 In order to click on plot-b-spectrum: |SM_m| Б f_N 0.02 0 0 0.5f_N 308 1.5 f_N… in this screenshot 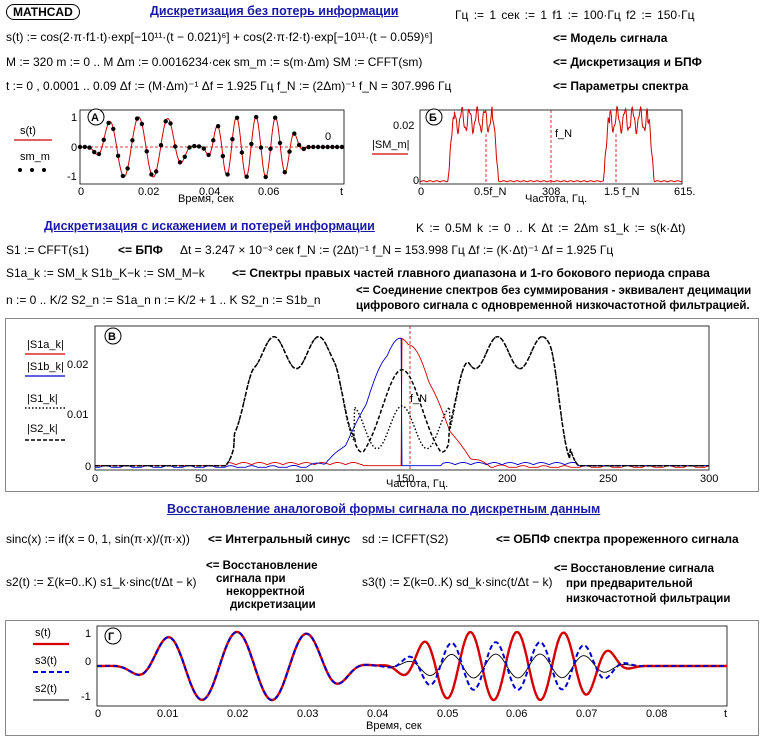, I will do `click(567, 152)`.